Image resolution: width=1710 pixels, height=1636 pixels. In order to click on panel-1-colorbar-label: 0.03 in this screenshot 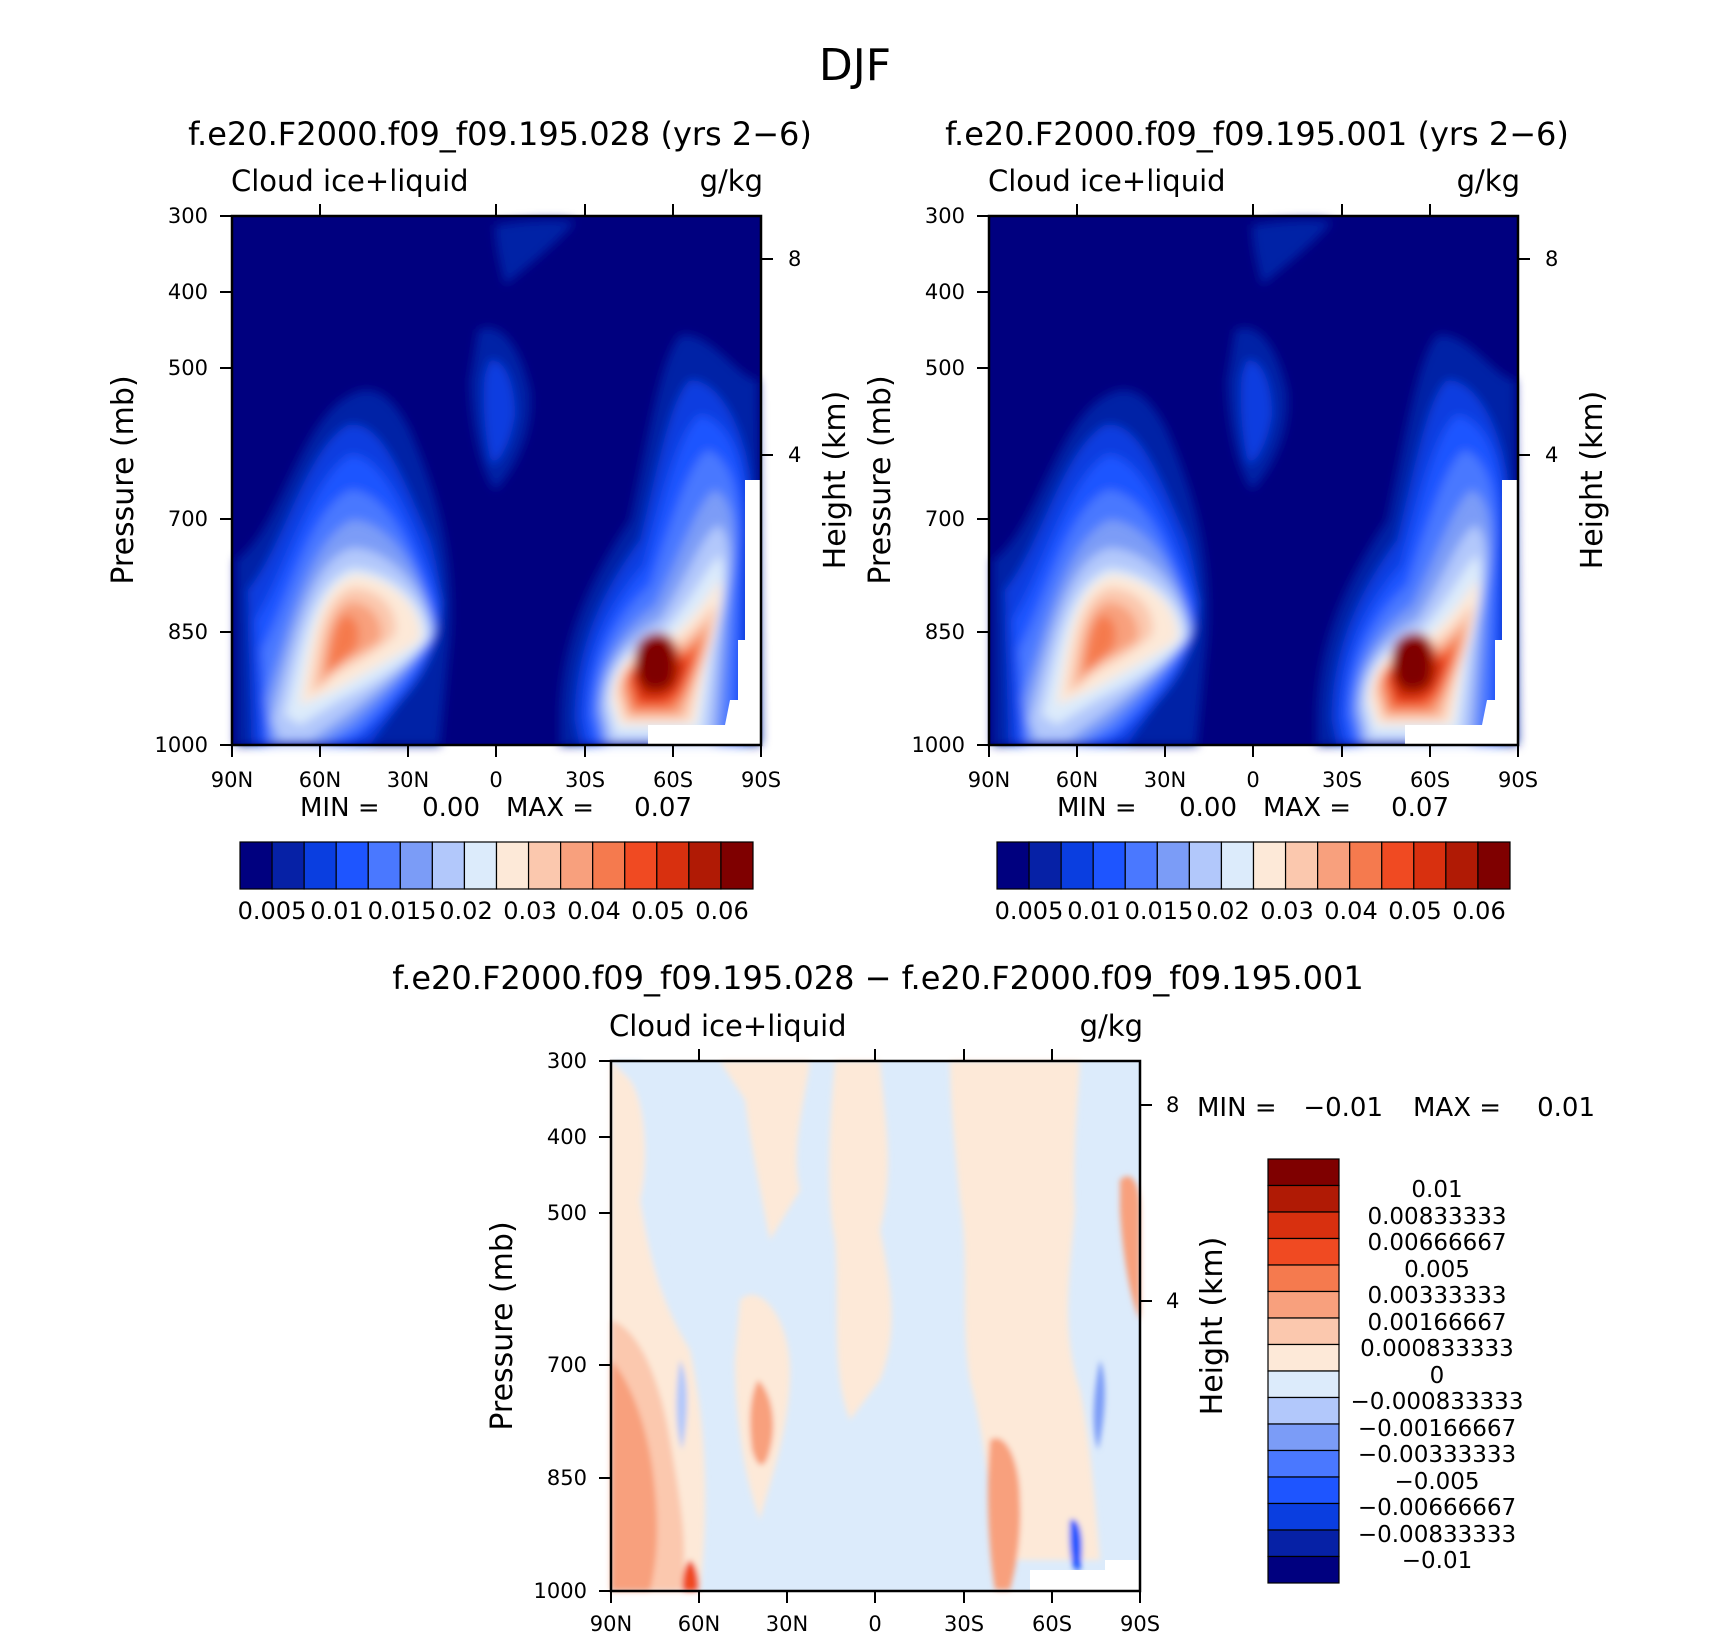, I will do `click(529, 911)`.